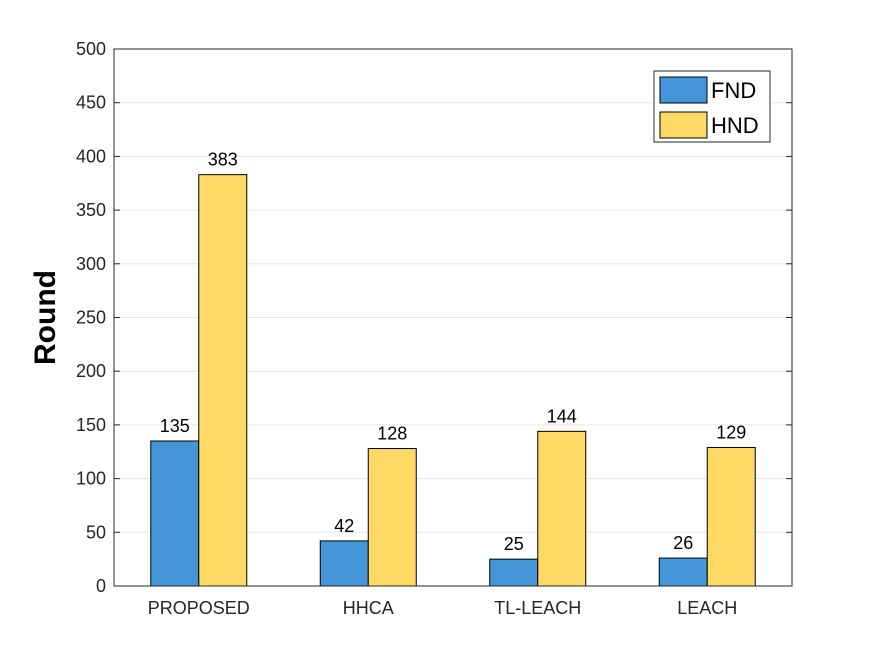 This screenshot has width=875, height=656. I want to click on legend-swatch-fnd, so click(683, 90).